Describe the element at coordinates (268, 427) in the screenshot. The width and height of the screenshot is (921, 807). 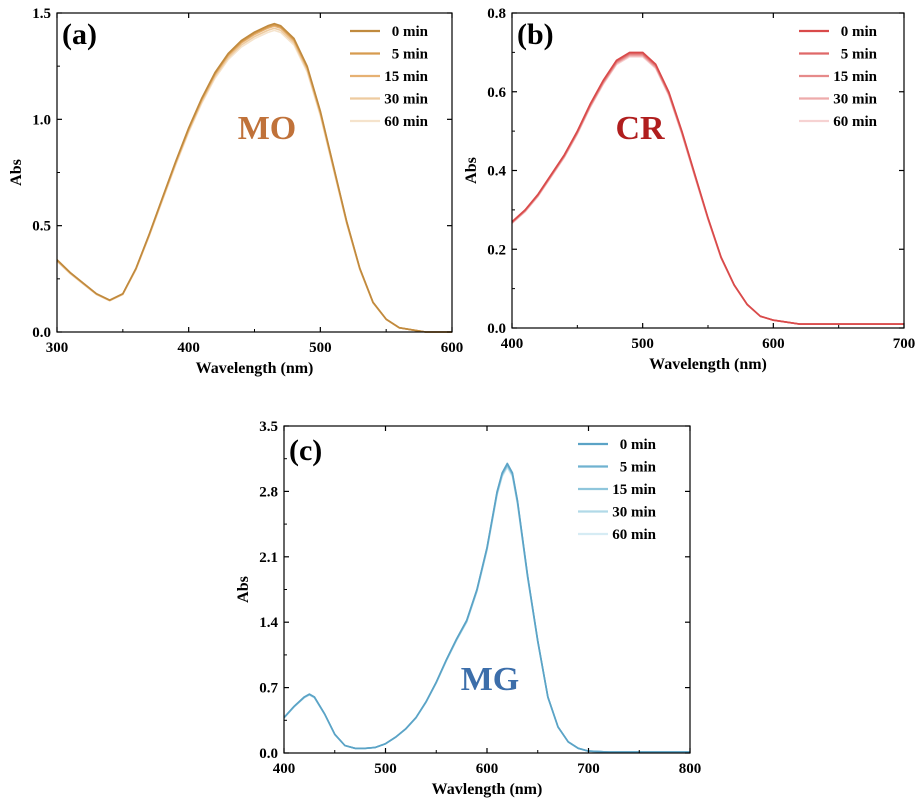
I see `y-tick-label: 3.5` at that location.